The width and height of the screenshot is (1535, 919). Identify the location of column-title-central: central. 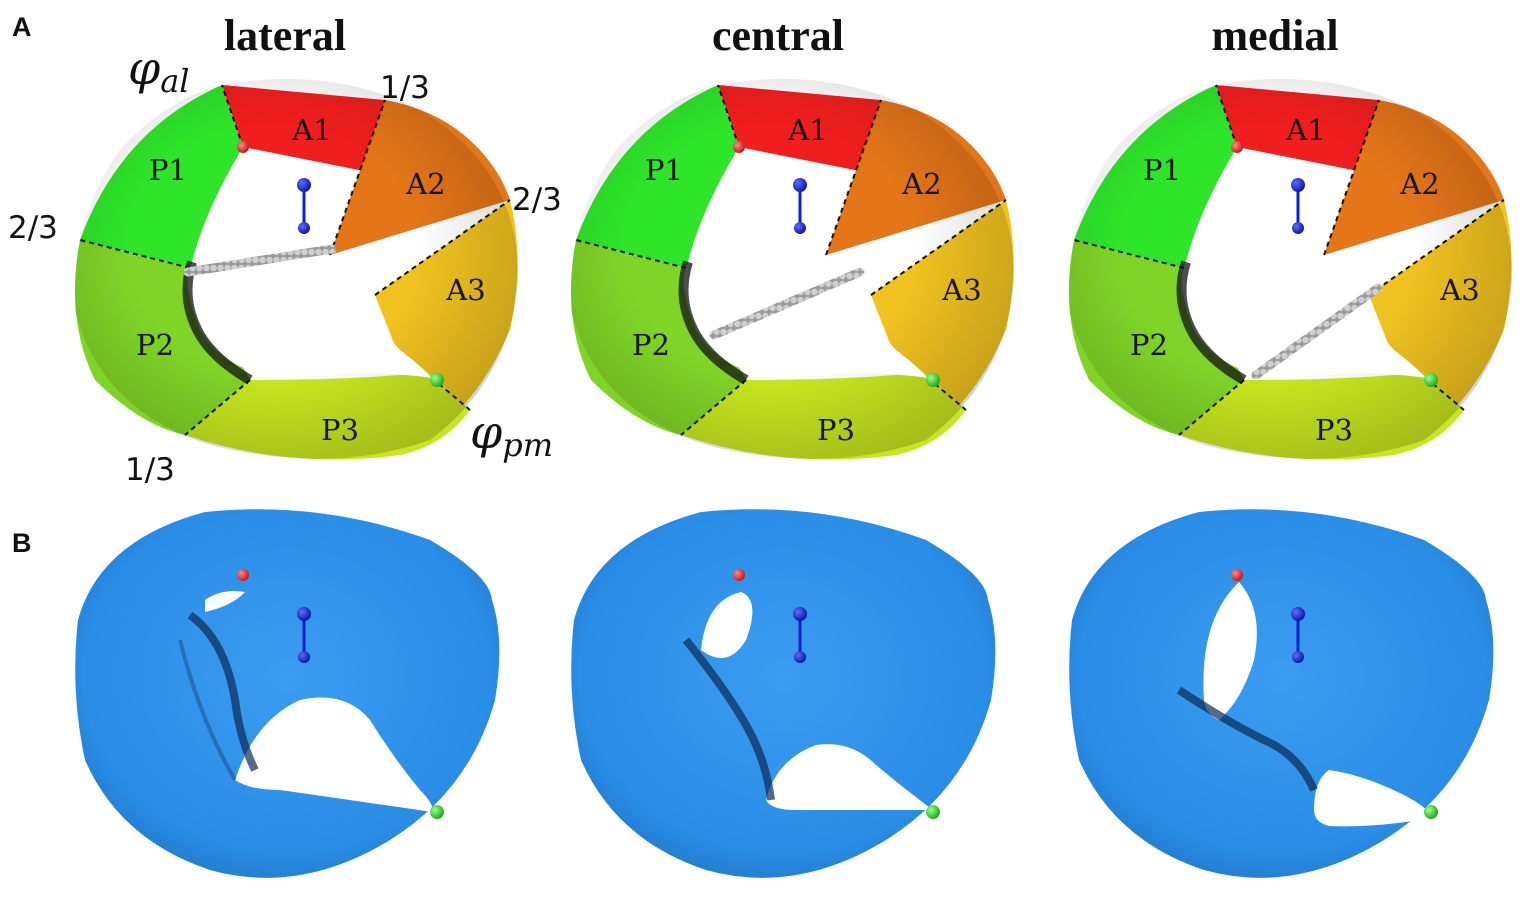
(778, 35).